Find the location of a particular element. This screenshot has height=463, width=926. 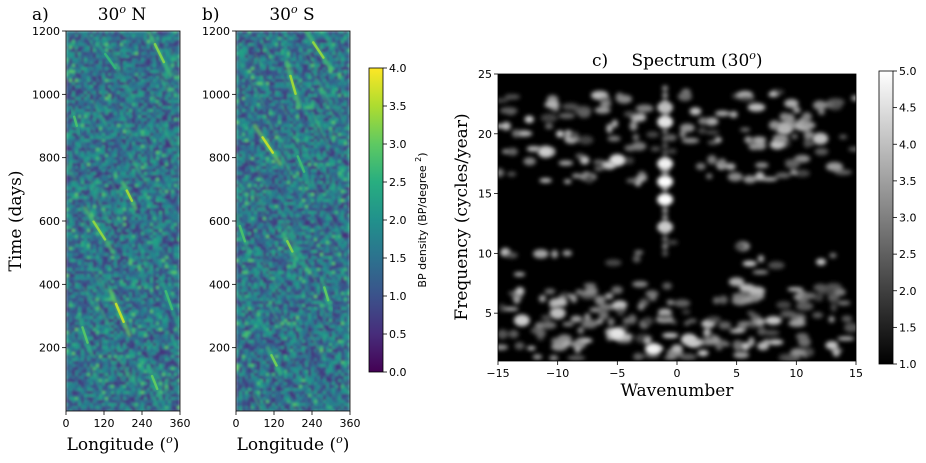

panel-c-colorbar is located at coordinates (886, 217).